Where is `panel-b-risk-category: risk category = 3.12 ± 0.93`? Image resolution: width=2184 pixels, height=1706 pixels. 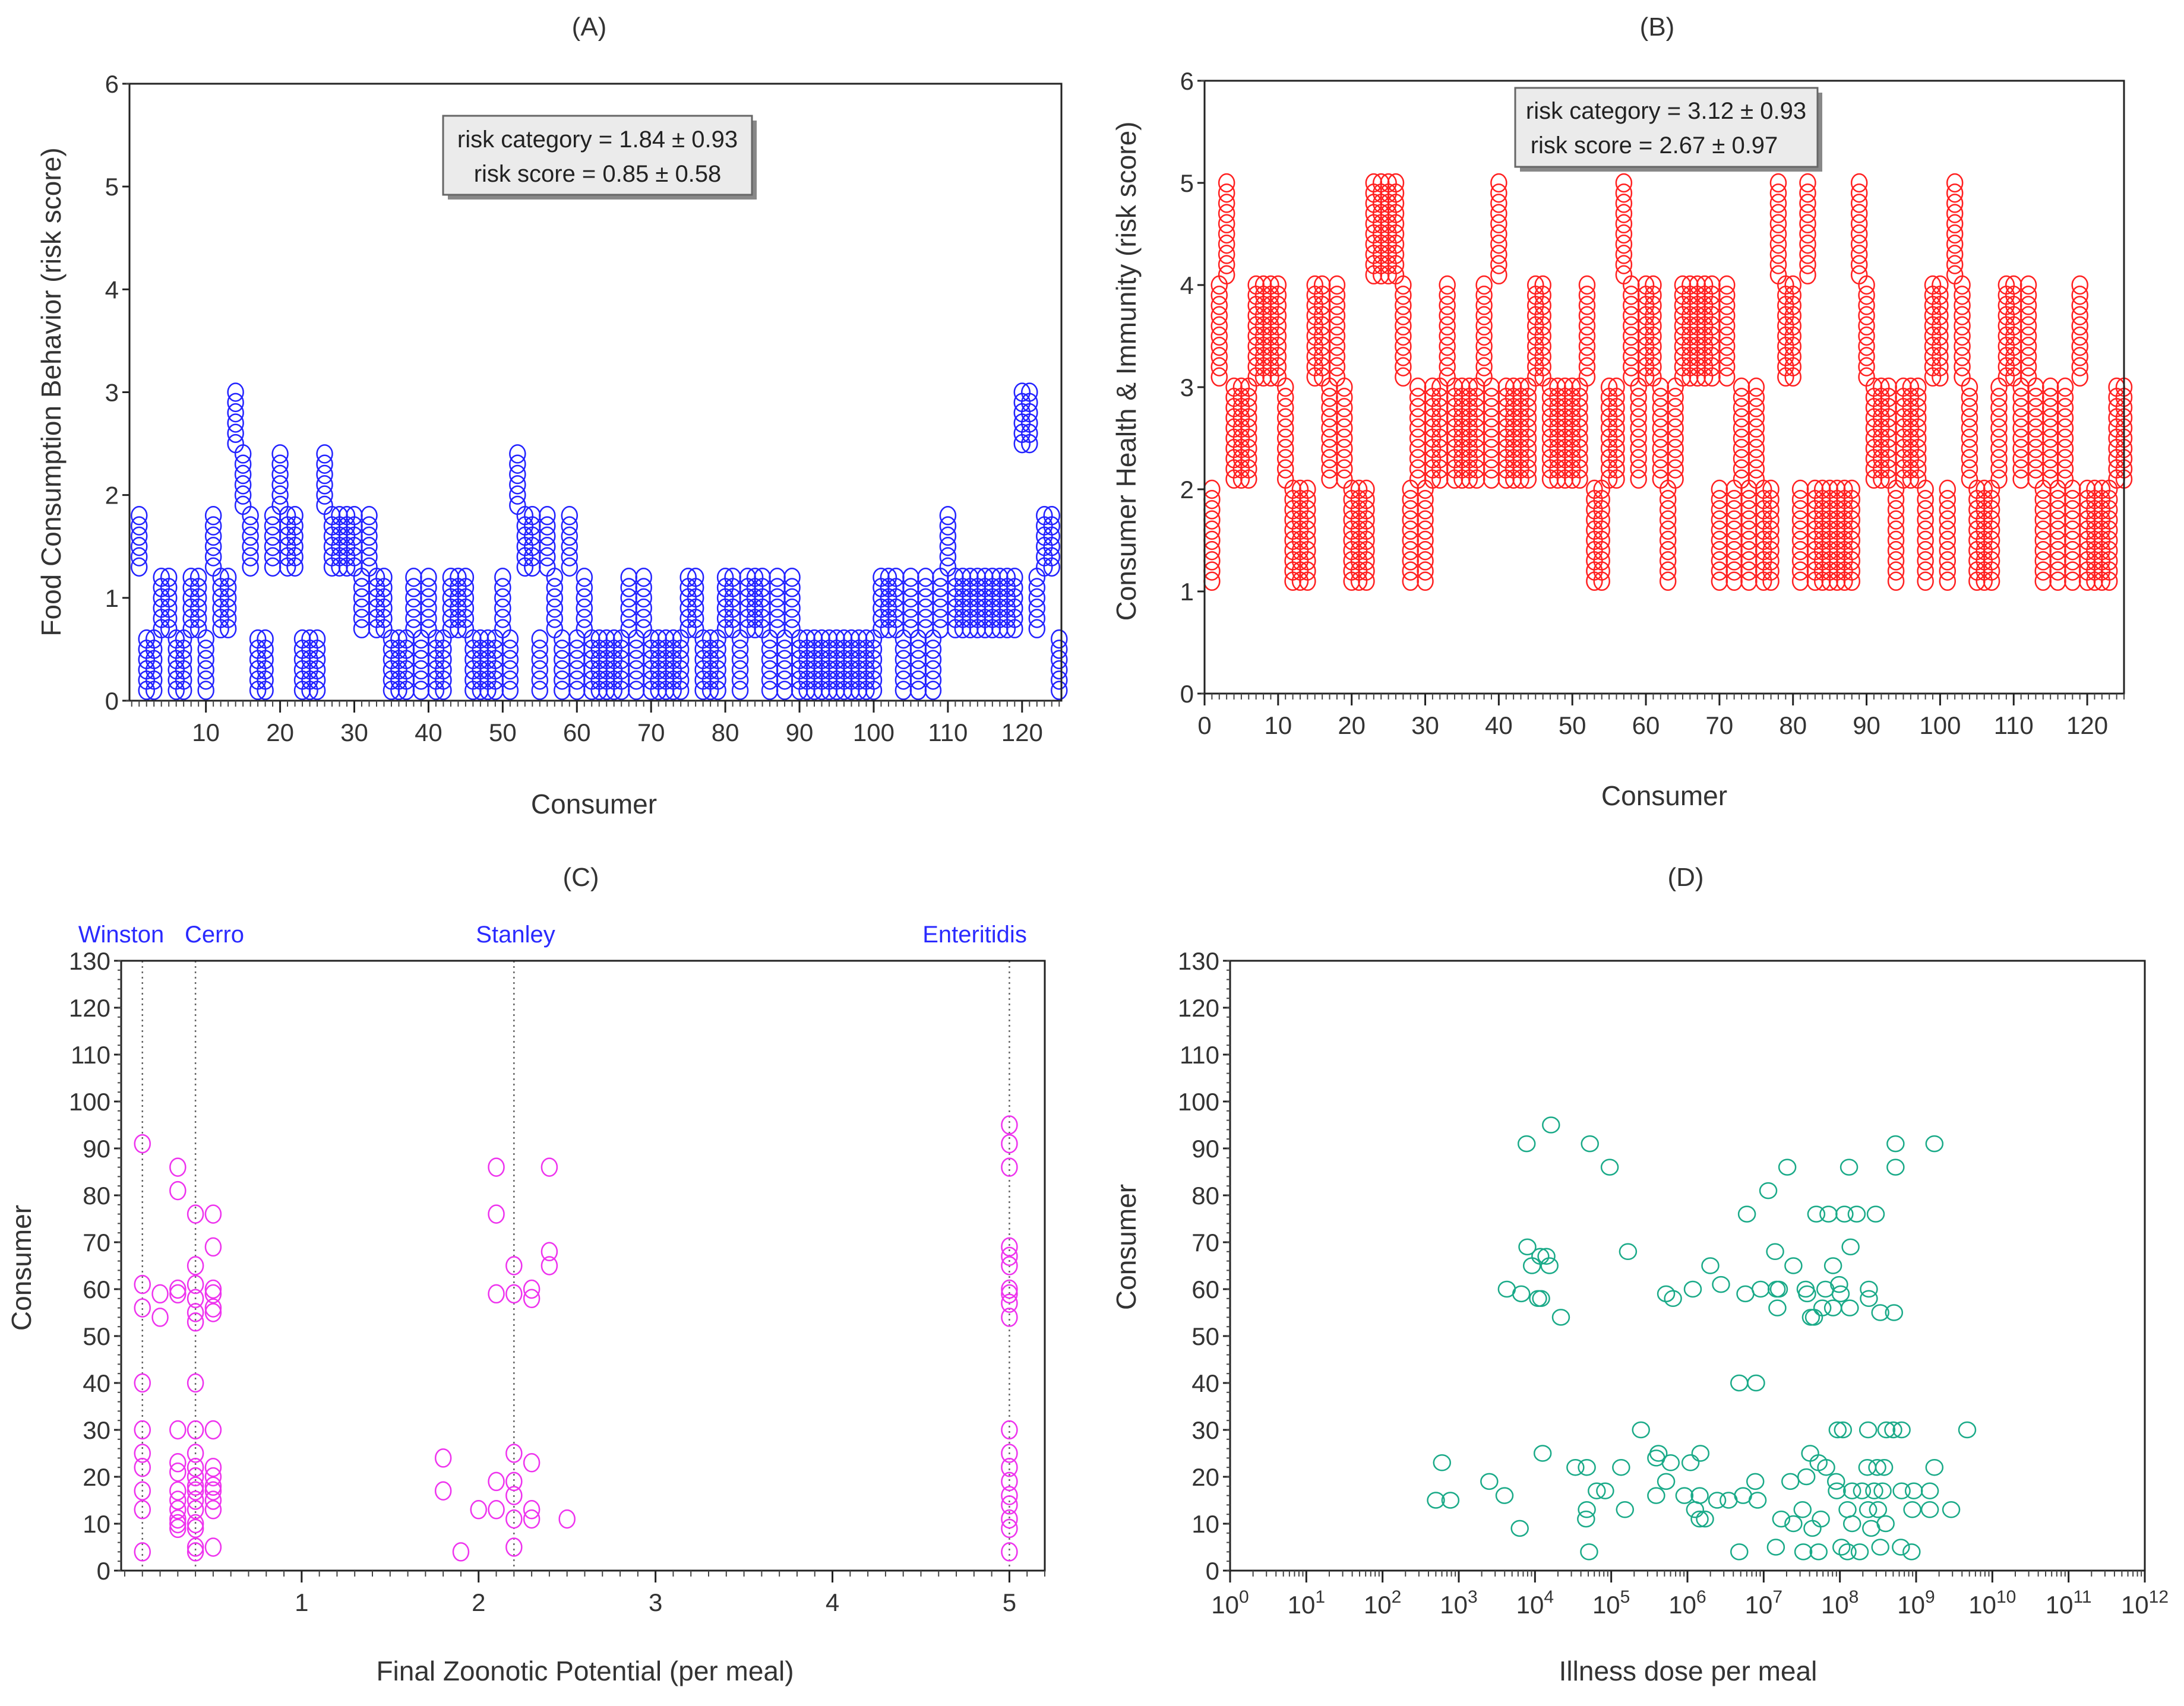 panel-b-risk-category: risk category = 3.12 ± 0.93 is located at coordinates (1666, 111).